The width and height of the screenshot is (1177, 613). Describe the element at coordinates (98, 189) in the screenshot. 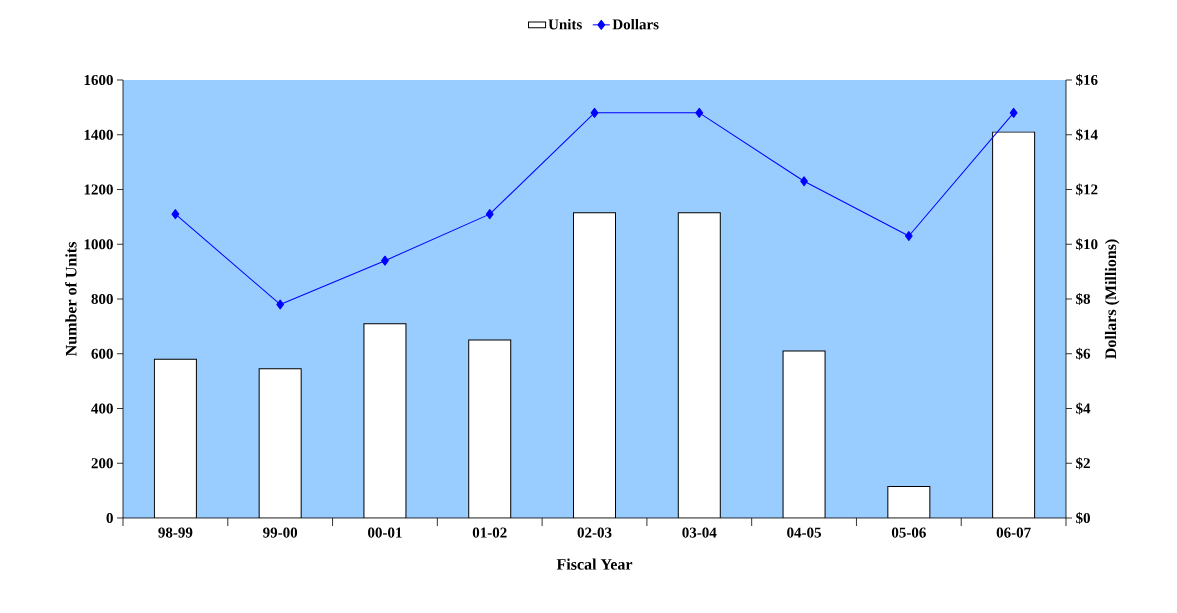

I see `y-tick-label: 1200` at that location.